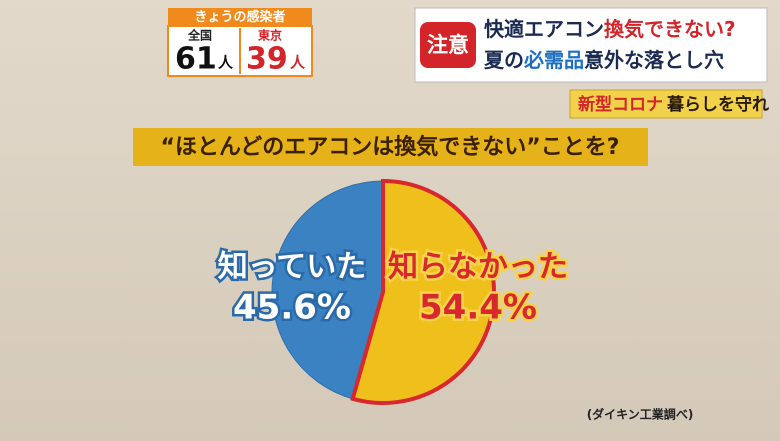  What do you see at coordinates (717, 104) in the screenshot?
I see `tag-part: 暮らしを守れ` at bounding box center [717, 104].